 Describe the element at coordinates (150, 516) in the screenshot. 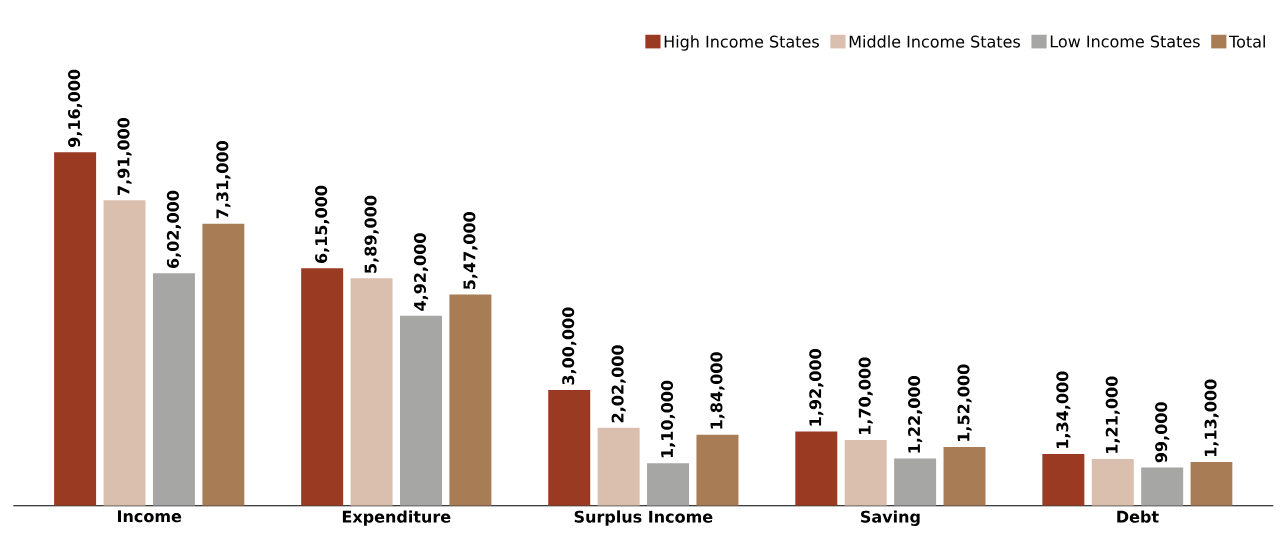

I see `x-tick-label: Income` at that location.